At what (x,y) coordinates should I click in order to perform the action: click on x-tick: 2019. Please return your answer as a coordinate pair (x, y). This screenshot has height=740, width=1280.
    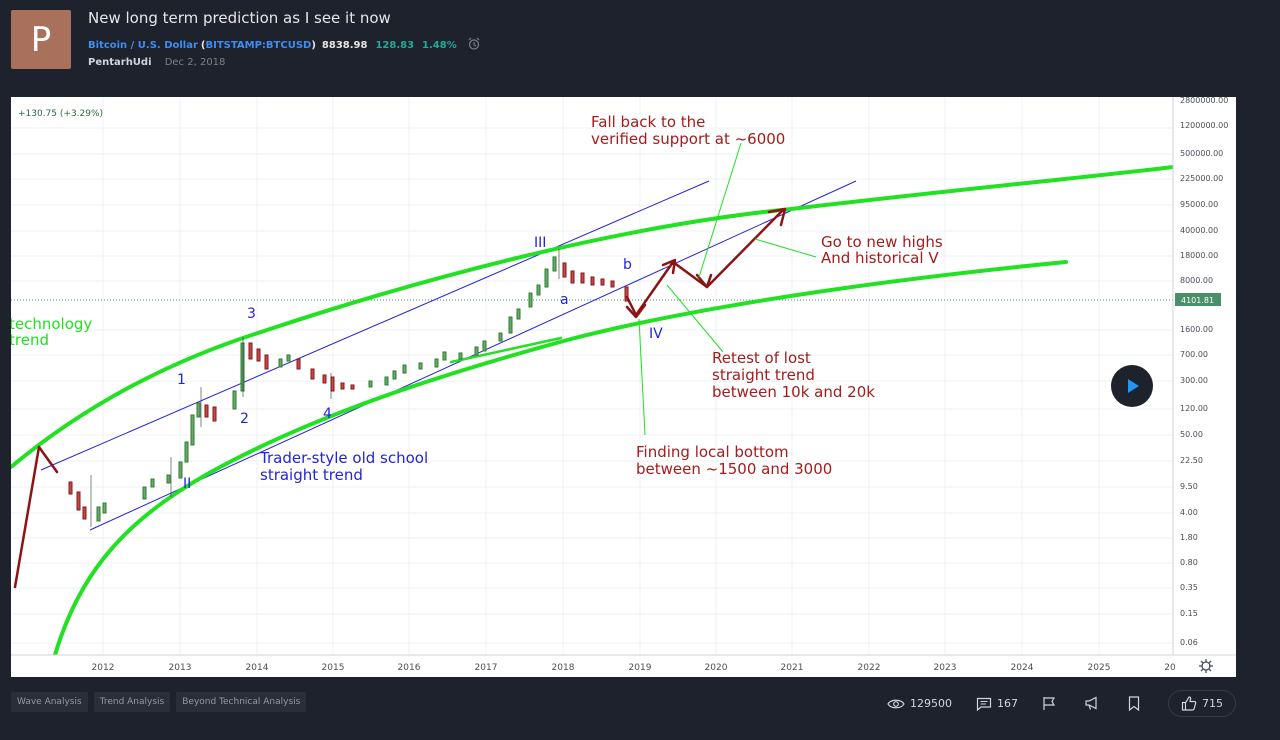
    Looking at the image, I should click on (640, 668).